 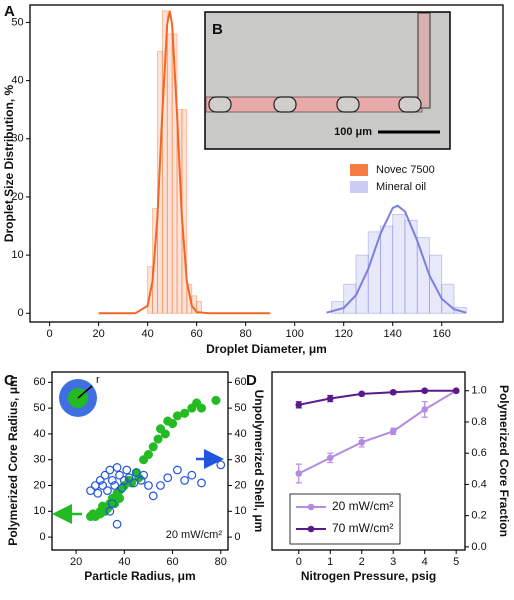 What do you see at coordinates (478, 453) in the screenshot?
I see `y-tick-label: 0.6` at bounding box center [478, 453].